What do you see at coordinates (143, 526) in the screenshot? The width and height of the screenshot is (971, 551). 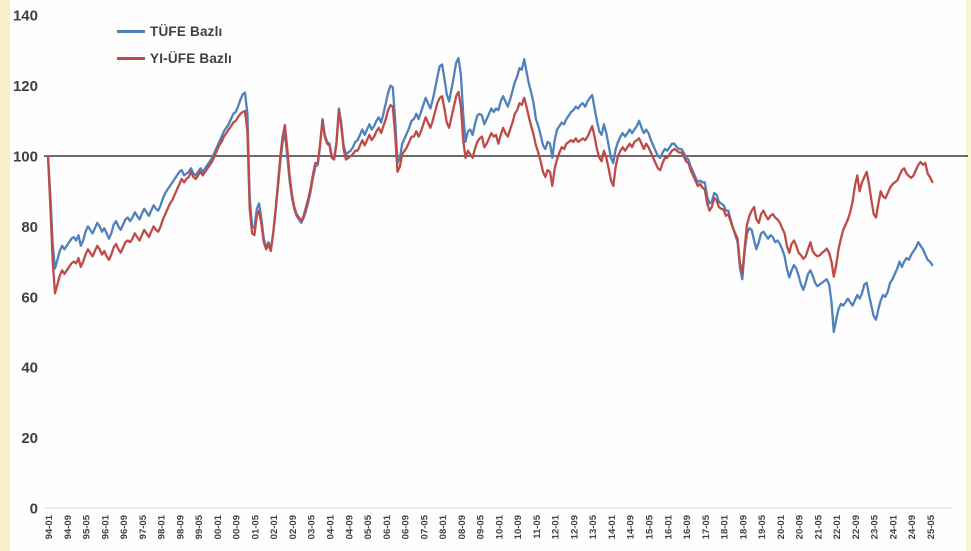 I see `x-axis-tick-label: 97-05` at bounding box center [143, 526].